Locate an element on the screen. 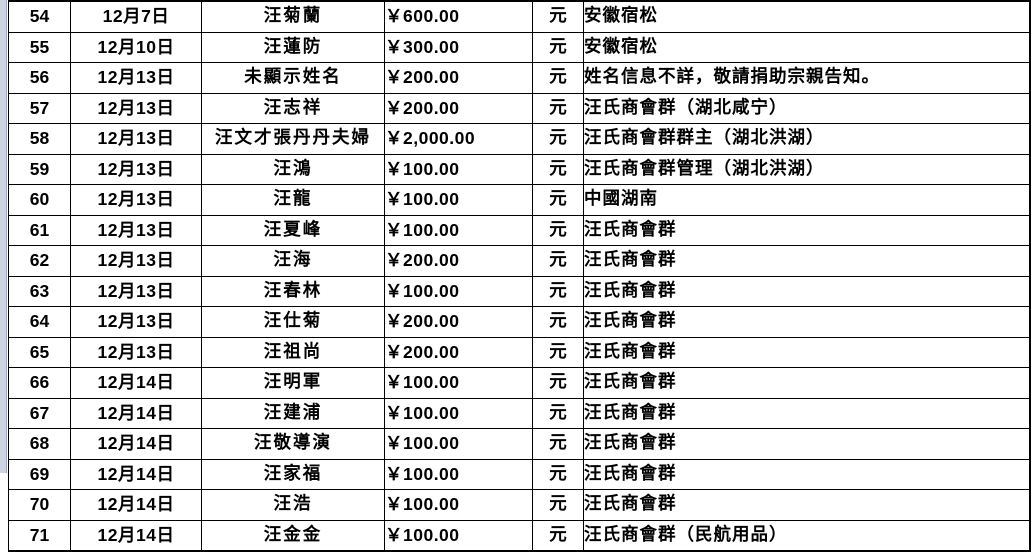 This screenshot has height=552, width=1036. table-row: 54 12月7日 汪菊蘭 ￥600.00 元安徽宿松 is located at coordinates (519, 16).